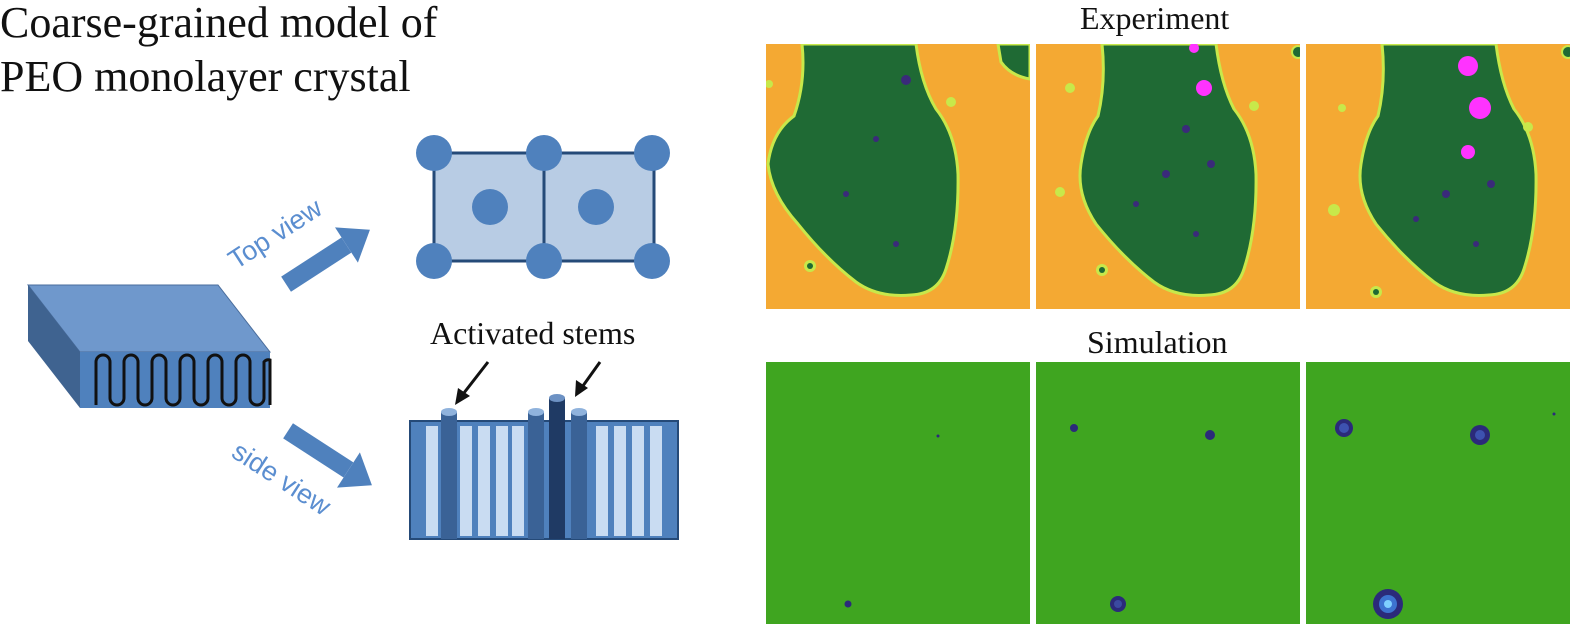  I want to click on folded-chain-icon, so click(183, 380).